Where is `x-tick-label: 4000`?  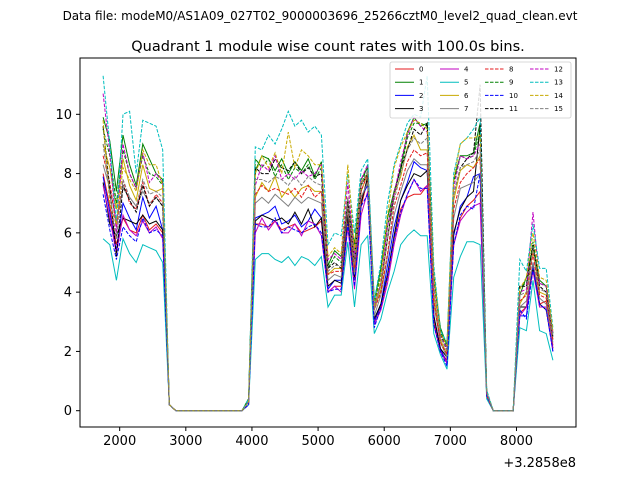 x-tick-label: 4000 is located at coordinates (251, 441).